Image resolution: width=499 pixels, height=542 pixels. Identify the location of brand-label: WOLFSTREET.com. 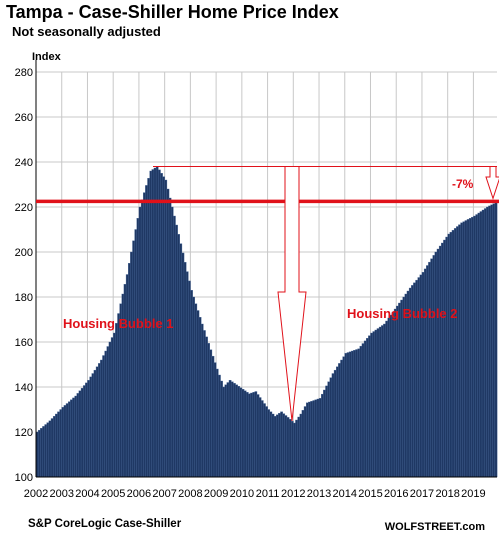
(434, 527).